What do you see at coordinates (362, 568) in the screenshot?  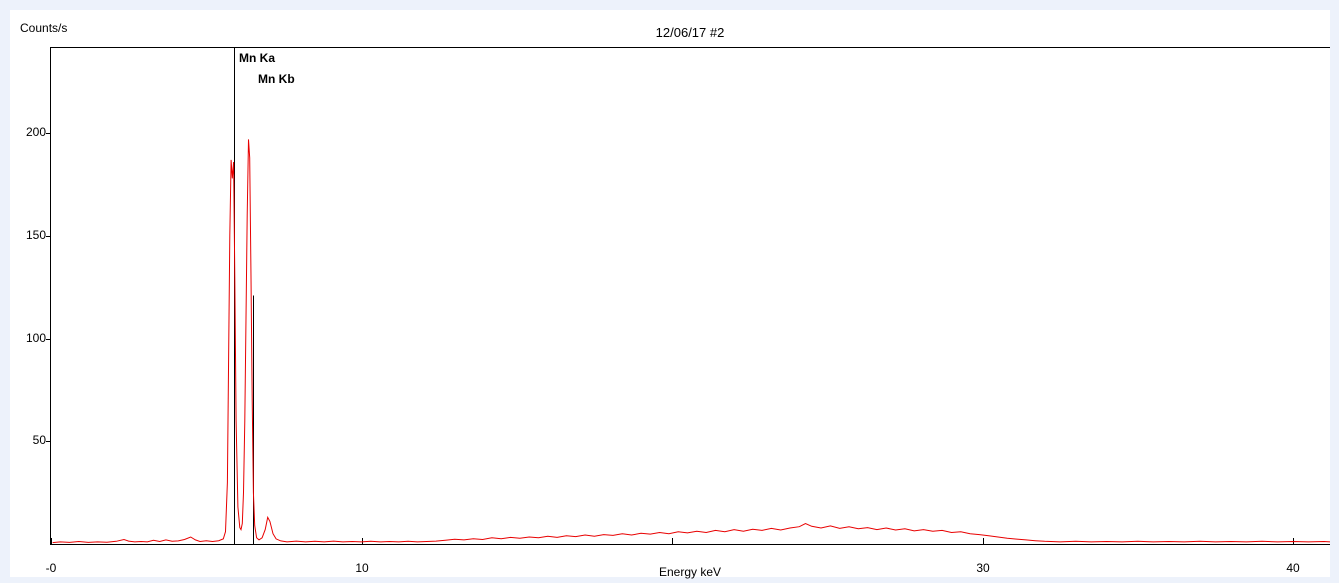 I see `x-tick-label: 10` at bounding box center [362, 568].